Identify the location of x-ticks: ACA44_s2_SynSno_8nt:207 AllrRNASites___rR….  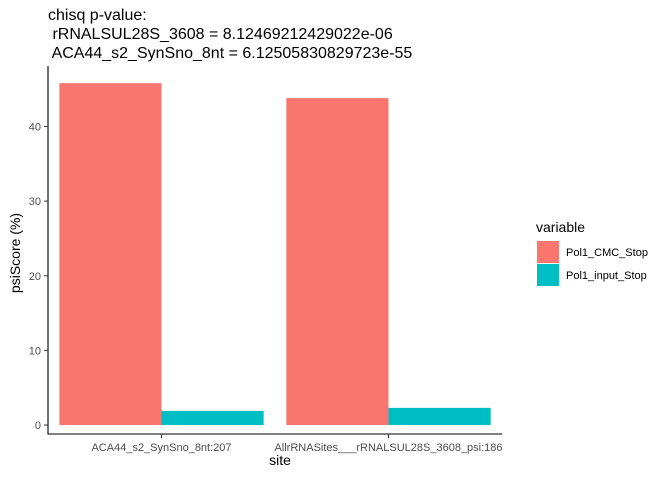
(297, 444).